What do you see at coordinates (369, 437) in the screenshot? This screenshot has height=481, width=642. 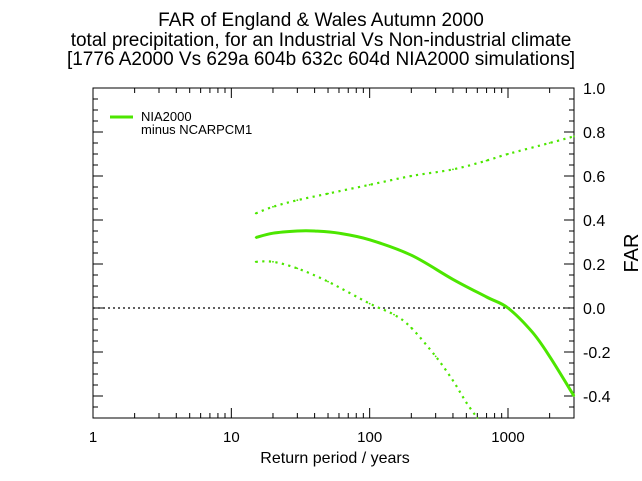 I see `x-tick-label: 100` at bounding box center [369, 437].